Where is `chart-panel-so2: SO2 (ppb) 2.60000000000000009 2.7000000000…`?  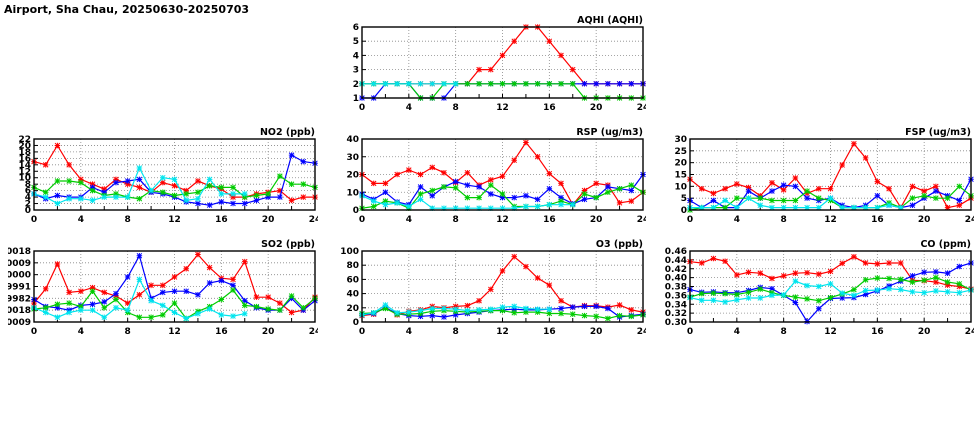
chart-panel-so2: SO2 (ppb) 2.60000000000000009 2.7000000000… is located at coordinates (163, 288).